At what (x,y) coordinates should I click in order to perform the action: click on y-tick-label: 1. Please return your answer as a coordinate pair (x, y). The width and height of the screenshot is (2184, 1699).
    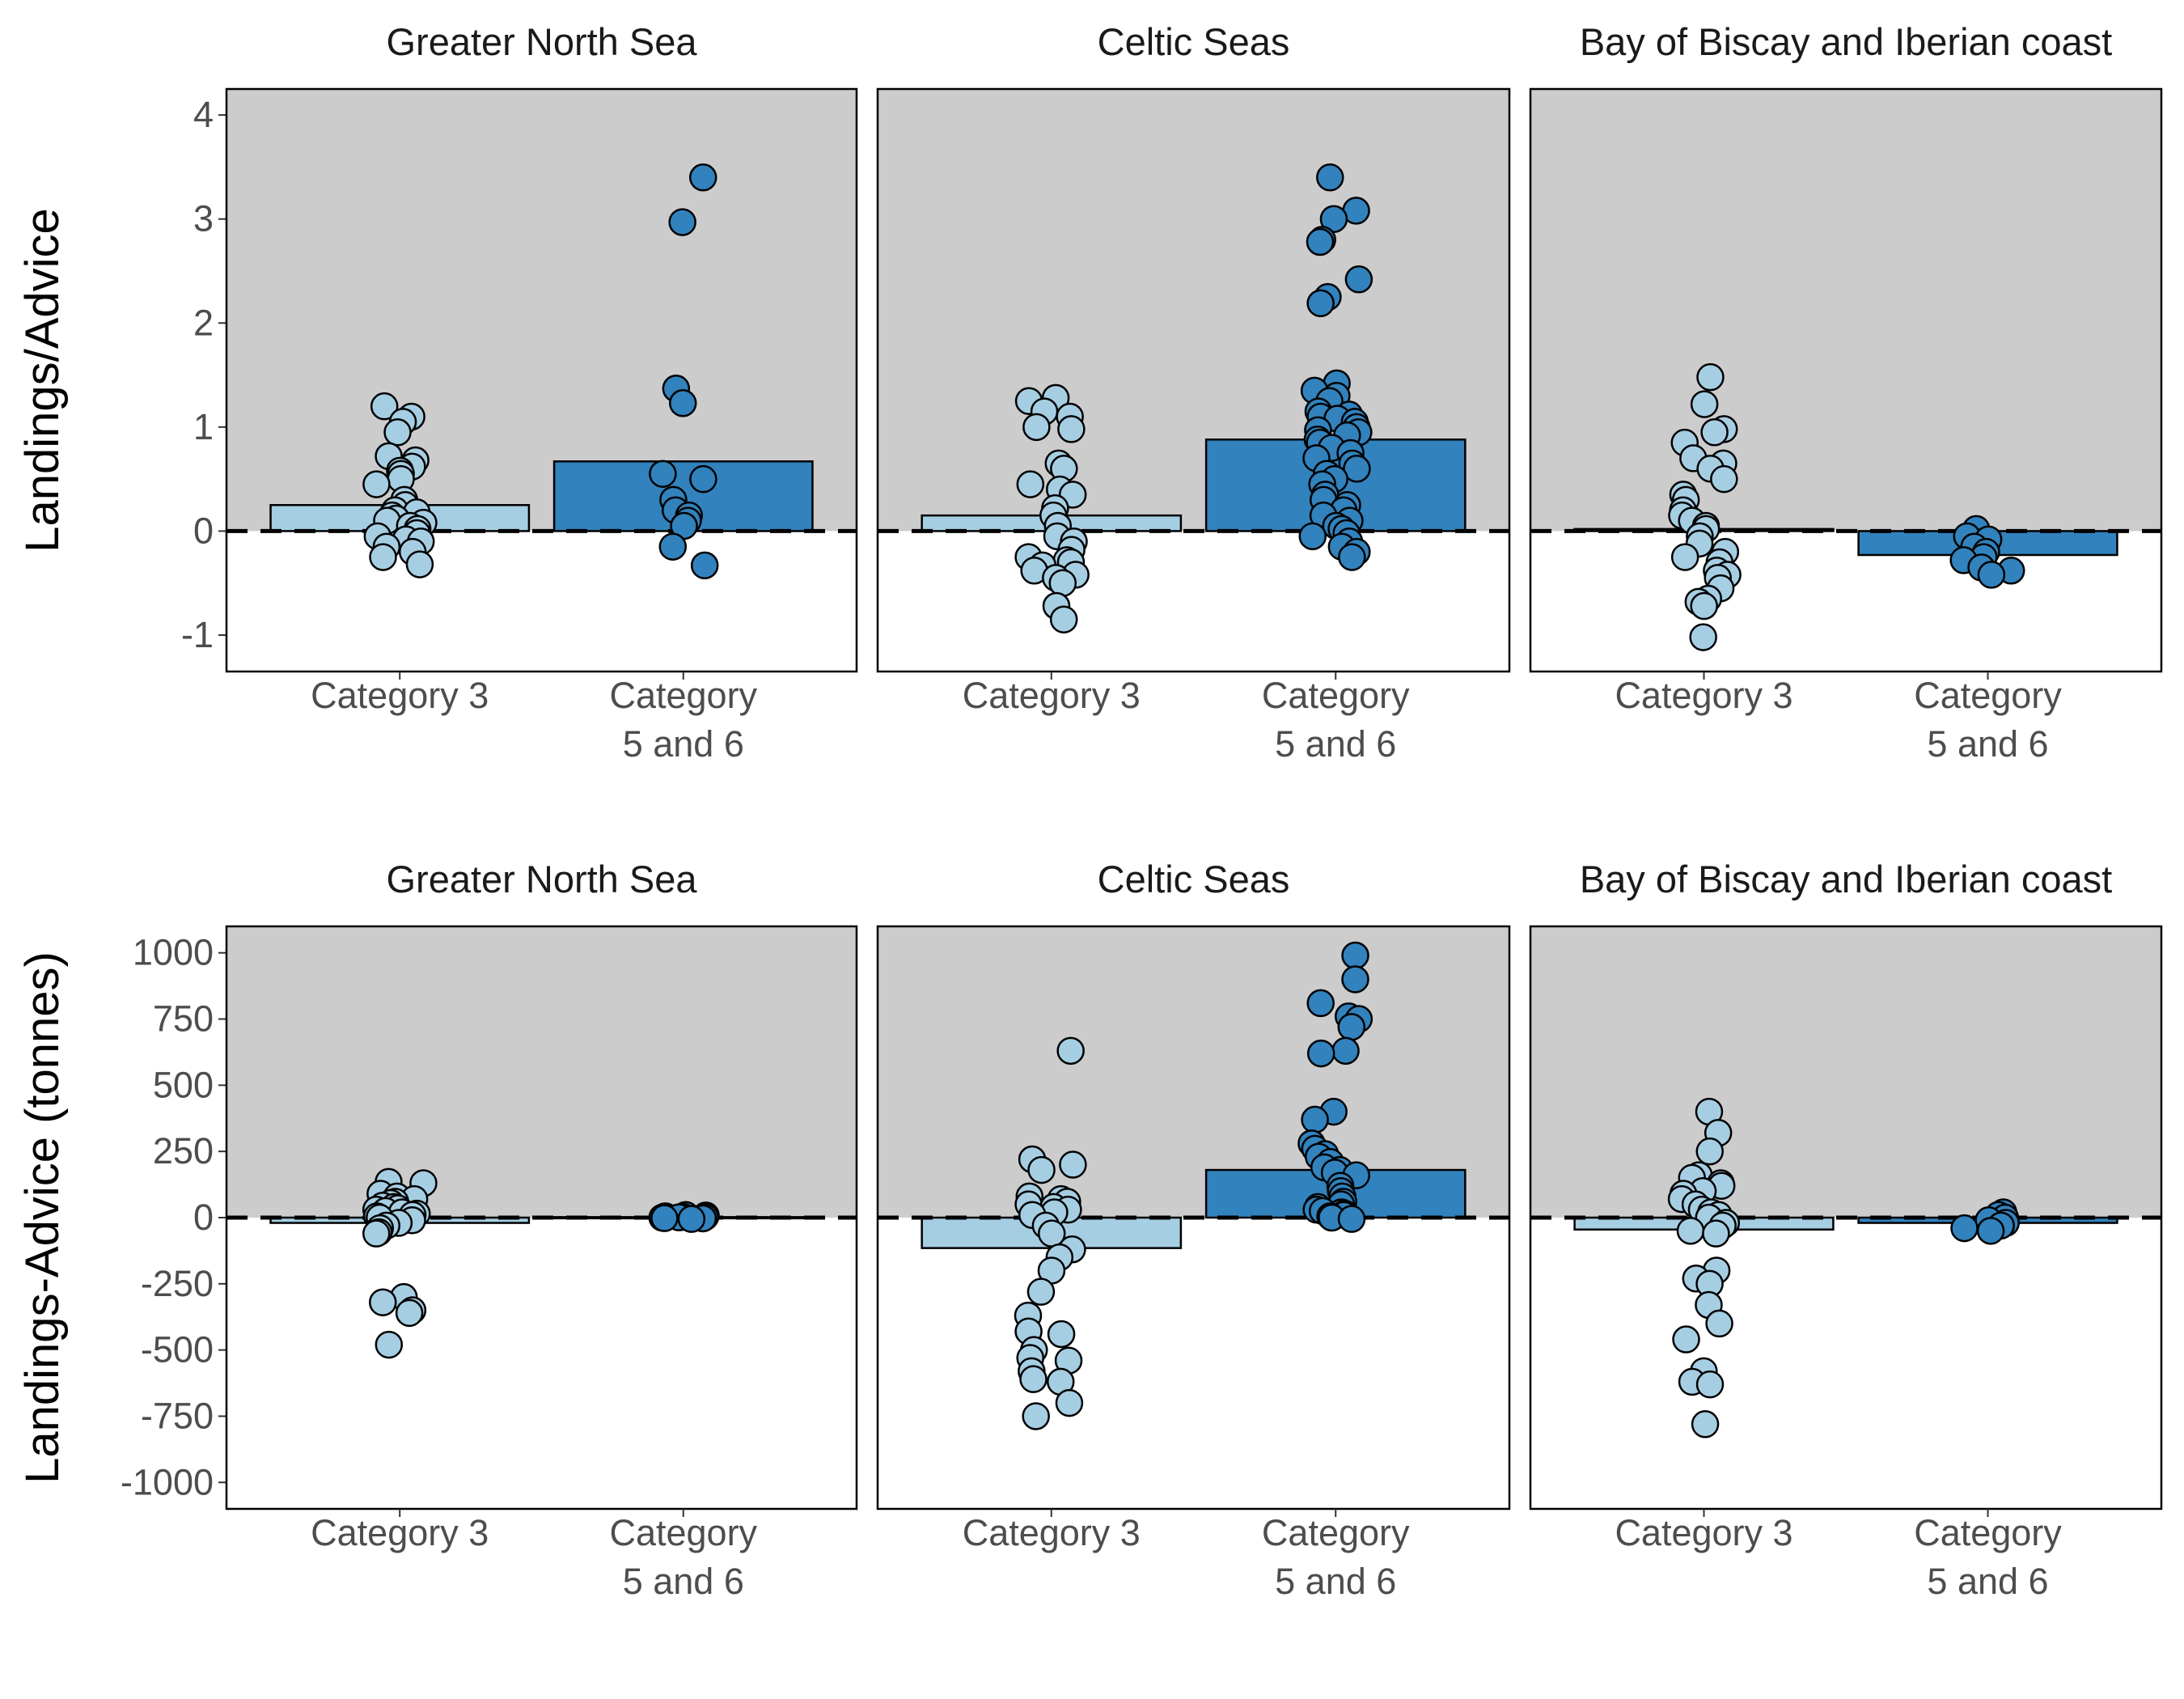
    Looking at the image, I should click on (203, 426).